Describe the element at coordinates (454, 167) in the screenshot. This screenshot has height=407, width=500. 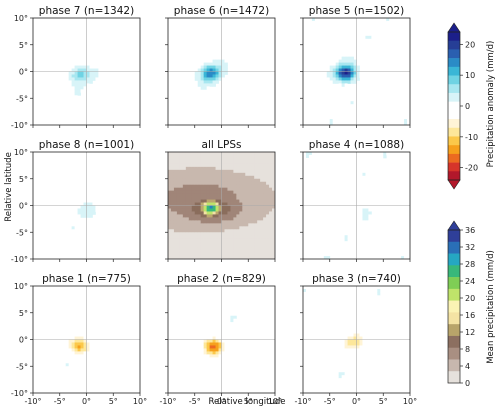
I see `anomaly-colorbar-segment` at that location.